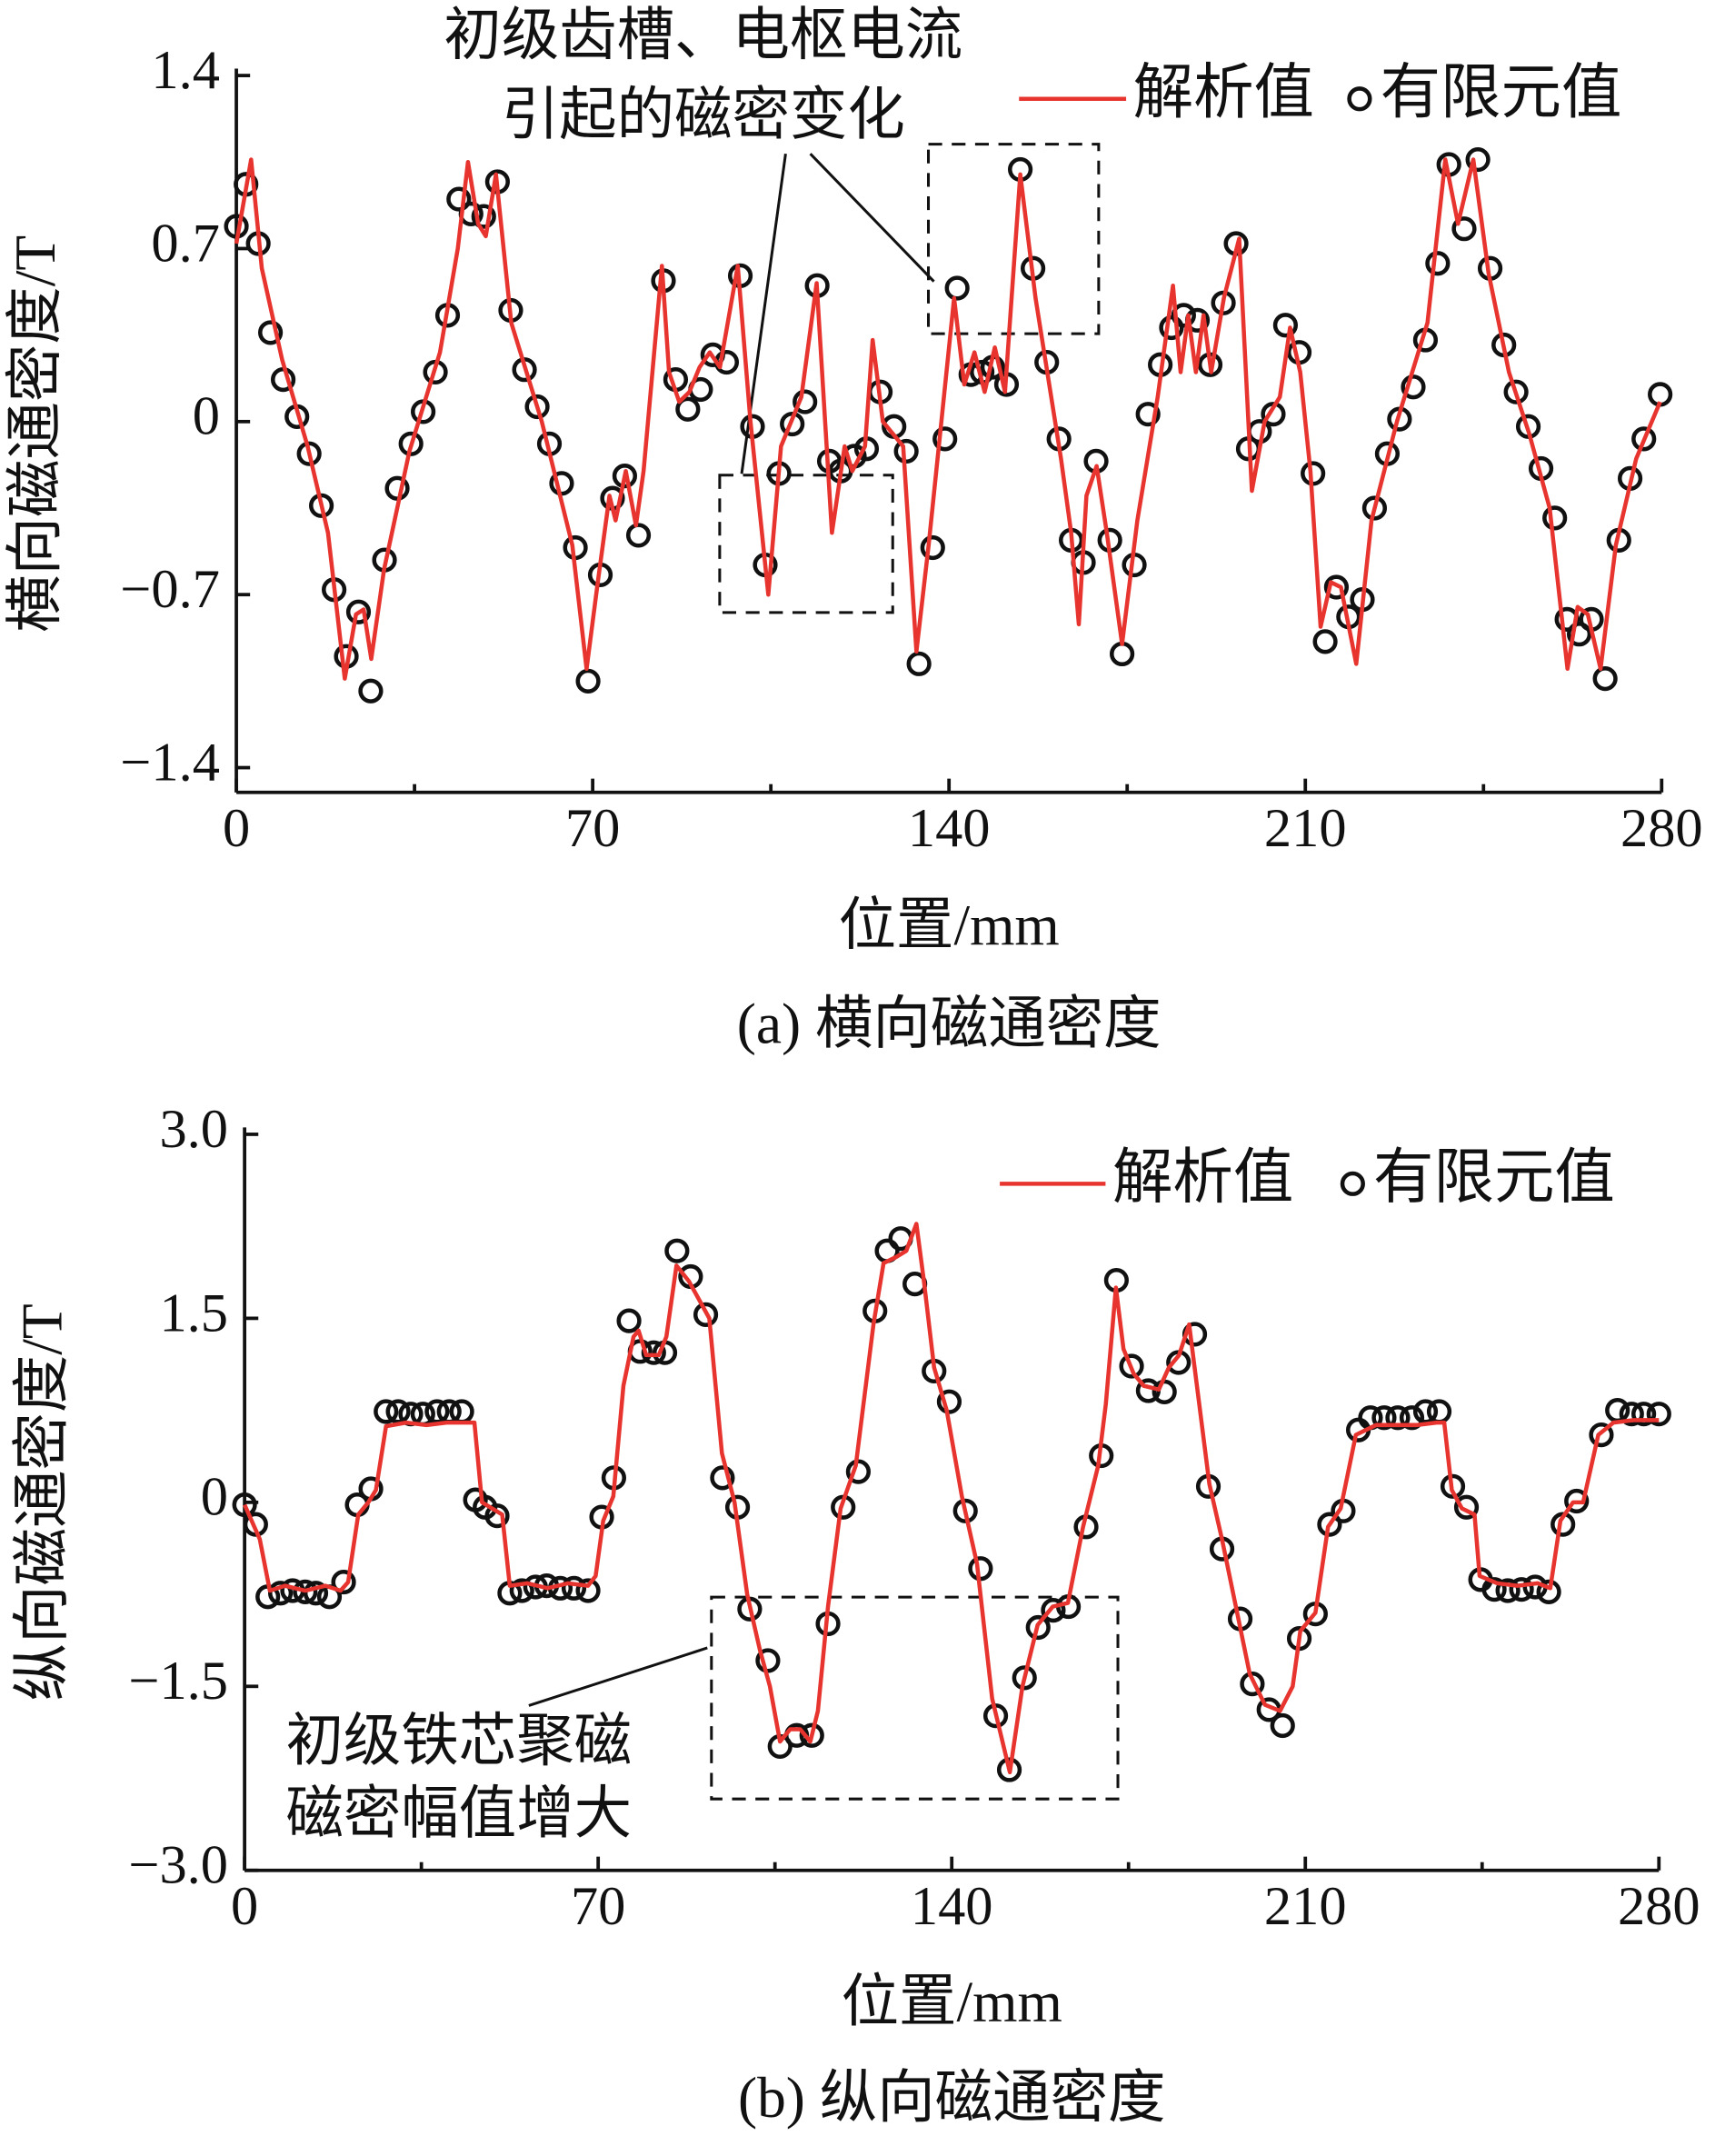  What do you see at coordinates (236, 829) in the screenshot?
I see `x-tick-label: 0` at bounding box center [236, 829].